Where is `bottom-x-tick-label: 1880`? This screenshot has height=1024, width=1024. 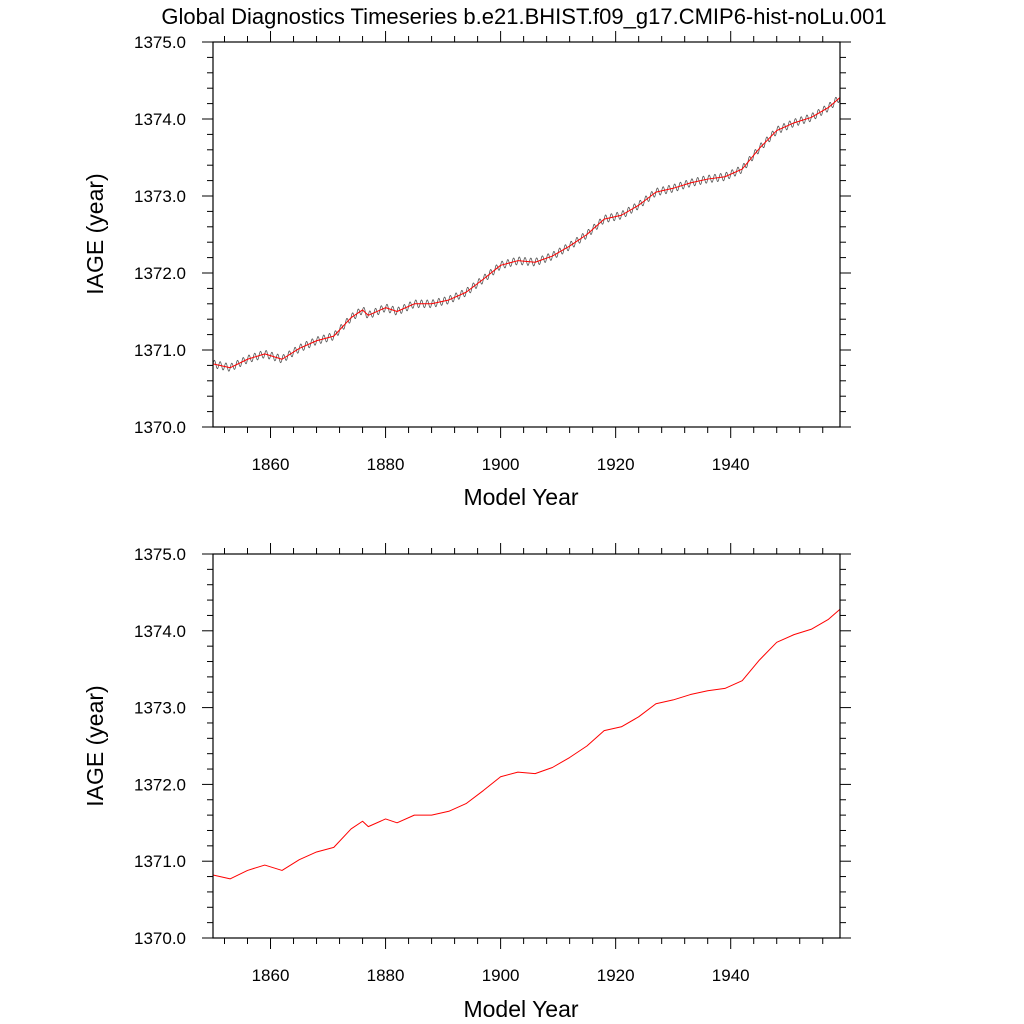
bottom-x-tick-label: 1880 is located at coordinates (386, 975).